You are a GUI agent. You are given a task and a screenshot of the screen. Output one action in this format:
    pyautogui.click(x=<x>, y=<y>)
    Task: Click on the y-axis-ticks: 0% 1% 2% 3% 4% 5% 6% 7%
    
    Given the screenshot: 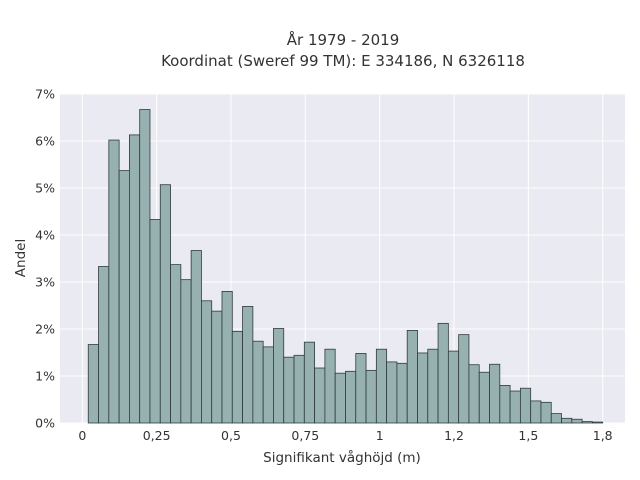 What is the action you would take?
    pyautogui.click(x=45, y=259)
    